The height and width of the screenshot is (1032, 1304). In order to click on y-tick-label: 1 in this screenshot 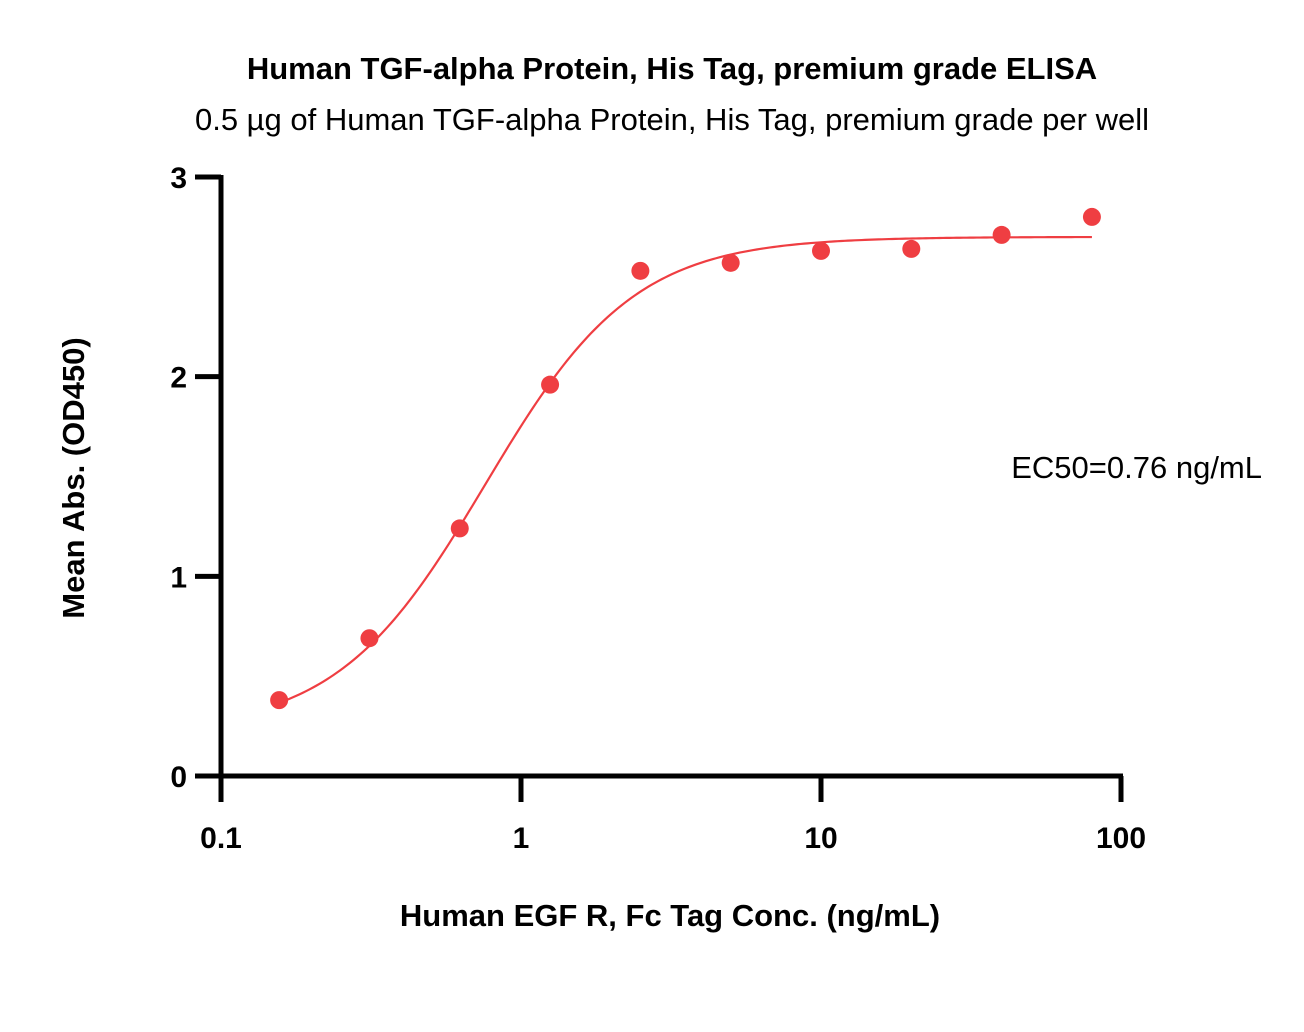, I will do `click(178, 577)`.